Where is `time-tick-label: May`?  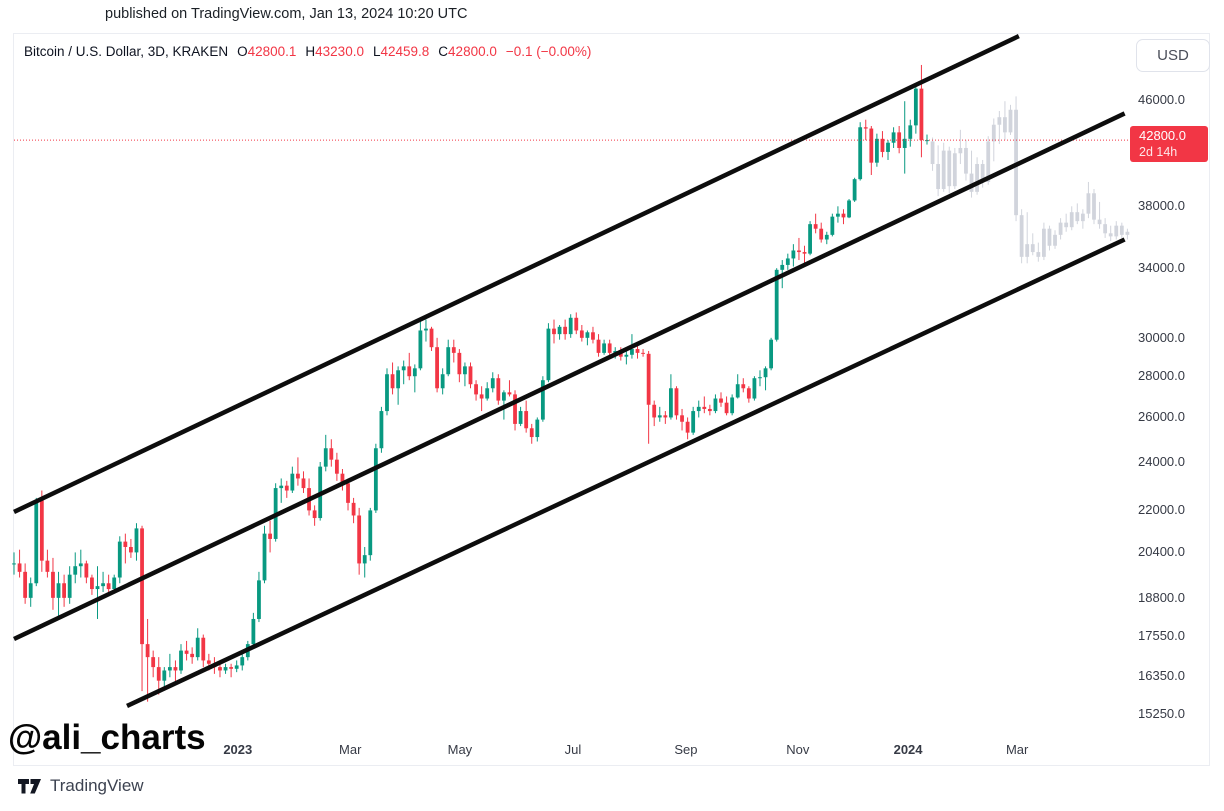 time-tick-label: May is located at coordinates (460, 749).